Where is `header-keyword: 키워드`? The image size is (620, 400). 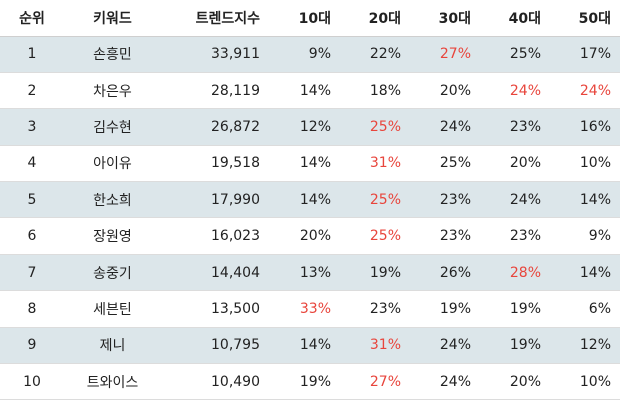 header-keyword: 키워드 is located at coordinates (112, 18).